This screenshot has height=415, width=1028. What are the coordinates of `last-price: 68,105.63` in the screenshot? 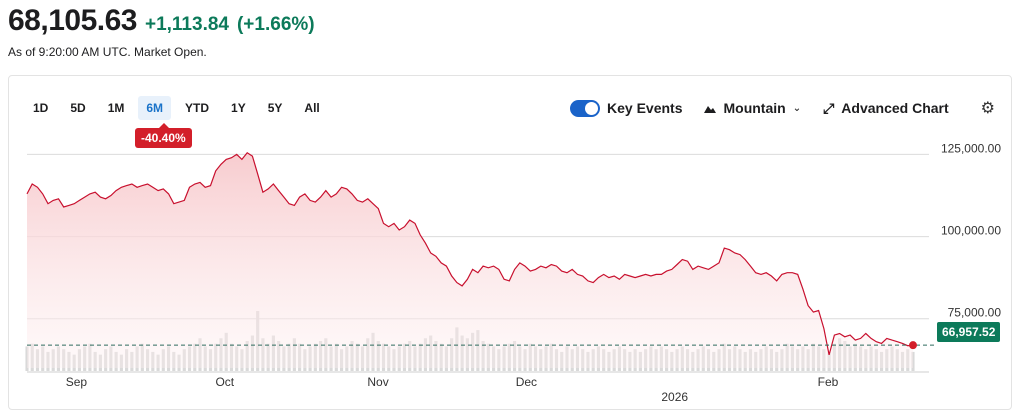 It's located at (72, 20).